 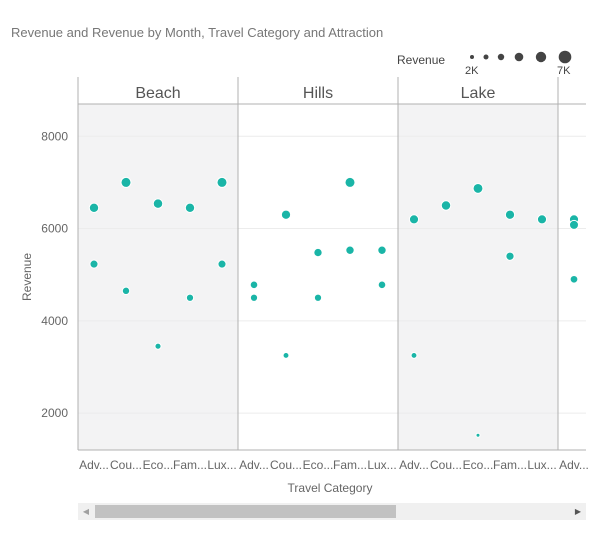 What do you see at coordinates (157, 93) in the screenshot?
I see `facet-header-label: Beach` at bounding box center [157, 93].